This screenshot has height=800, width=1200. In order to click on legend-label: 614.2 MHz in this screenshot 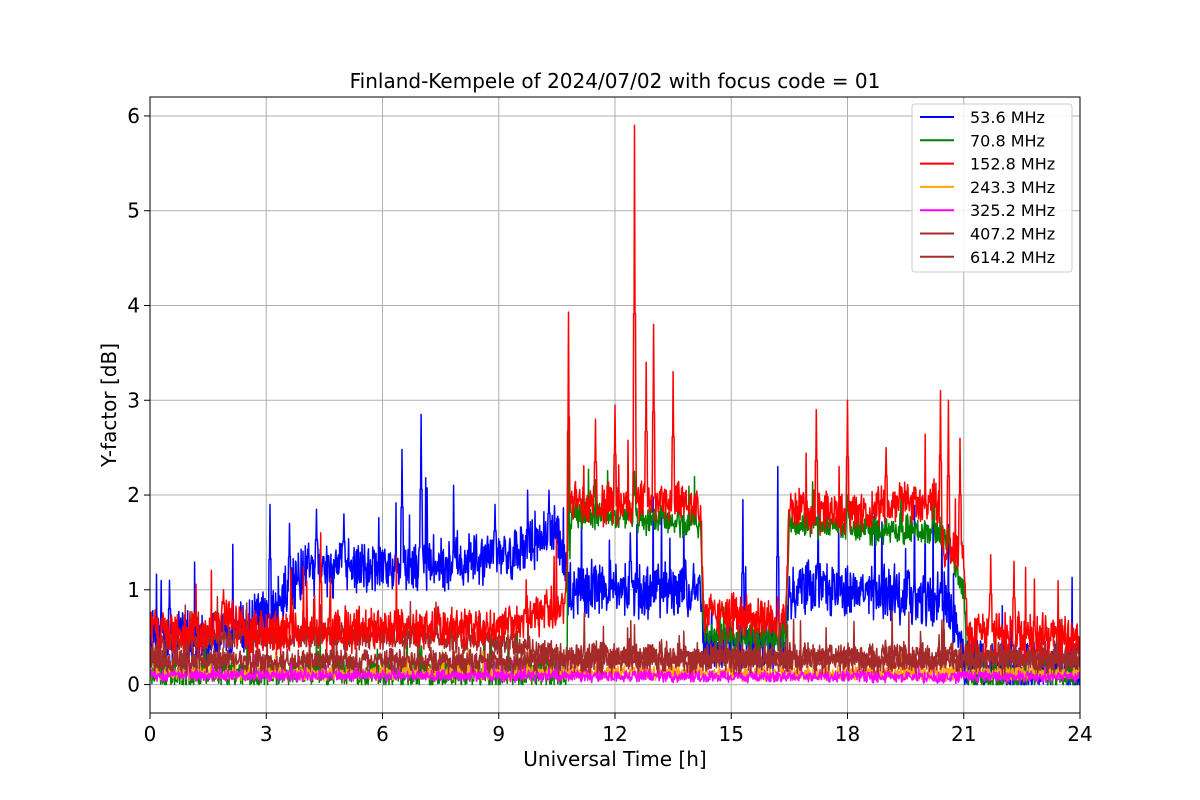, I will do `click(1012, 257)`.